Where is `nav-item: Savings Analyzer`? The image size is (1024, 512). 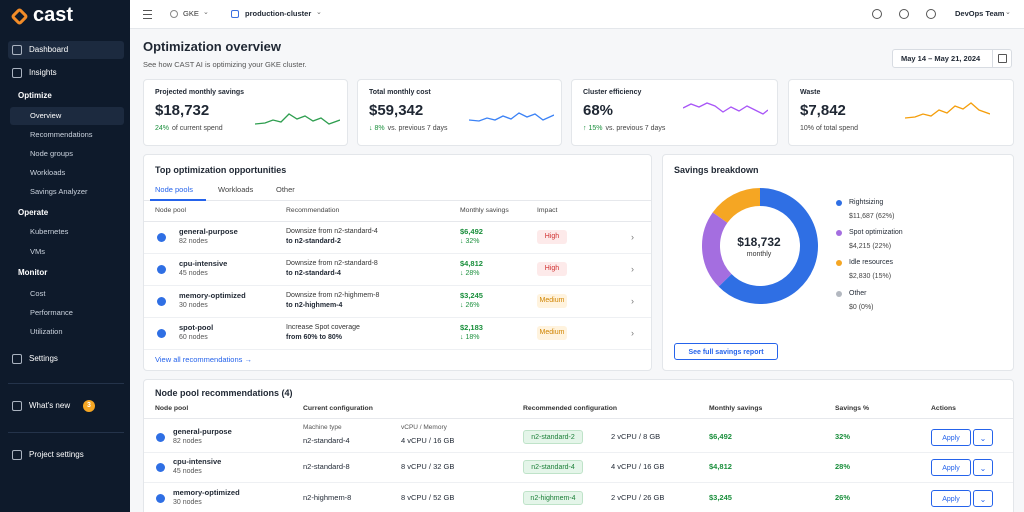 nav-item: Savings Analyzer is located at coordinates (59, 191).